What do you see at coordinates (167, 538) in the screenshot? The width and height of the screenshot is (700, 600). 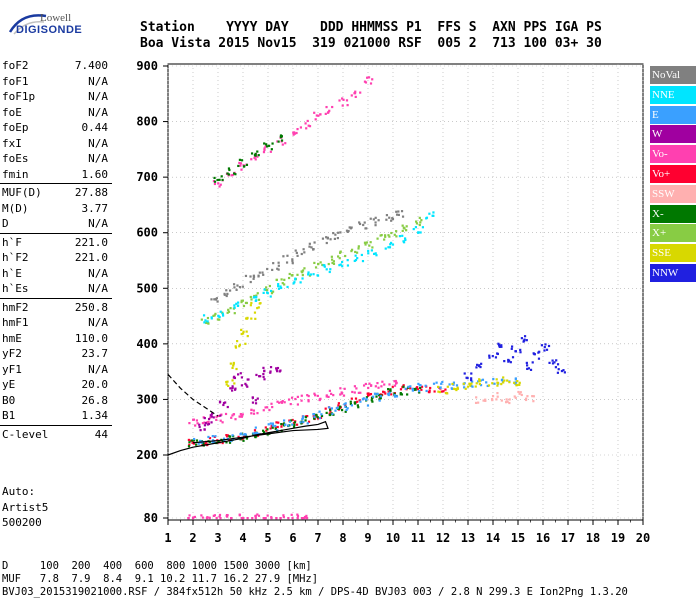 I see `x-tick-label: 1` at bounding box center [167, 538].